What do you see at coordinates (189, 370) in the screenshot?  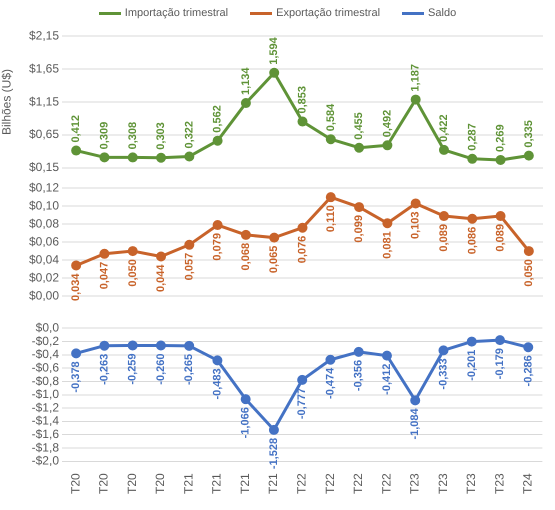 I see `data-label: -0,265` at bounding box center [189, 370].